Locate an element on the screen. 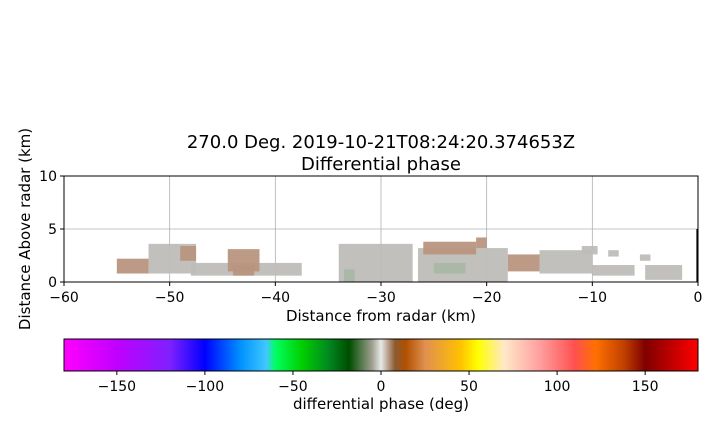 The height and width of the screenshot is (432, 720). y-tick-label: 10 is located at coordinates (48, 177).